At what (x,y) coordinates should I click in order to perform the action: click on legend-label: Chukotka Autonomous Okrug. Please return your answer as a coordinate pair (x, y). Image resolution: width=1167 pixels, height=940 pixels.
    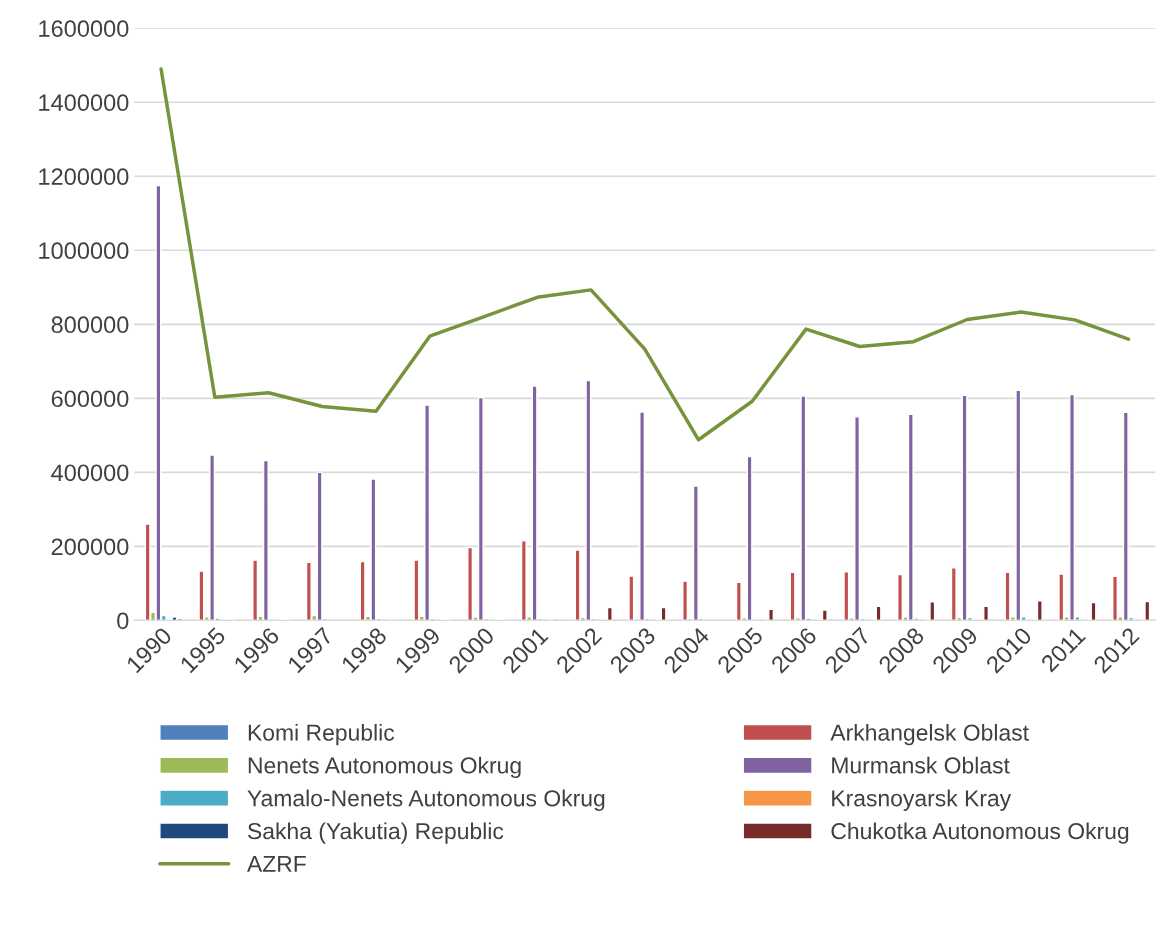
    Looking at the image, I should click on (980, 833).